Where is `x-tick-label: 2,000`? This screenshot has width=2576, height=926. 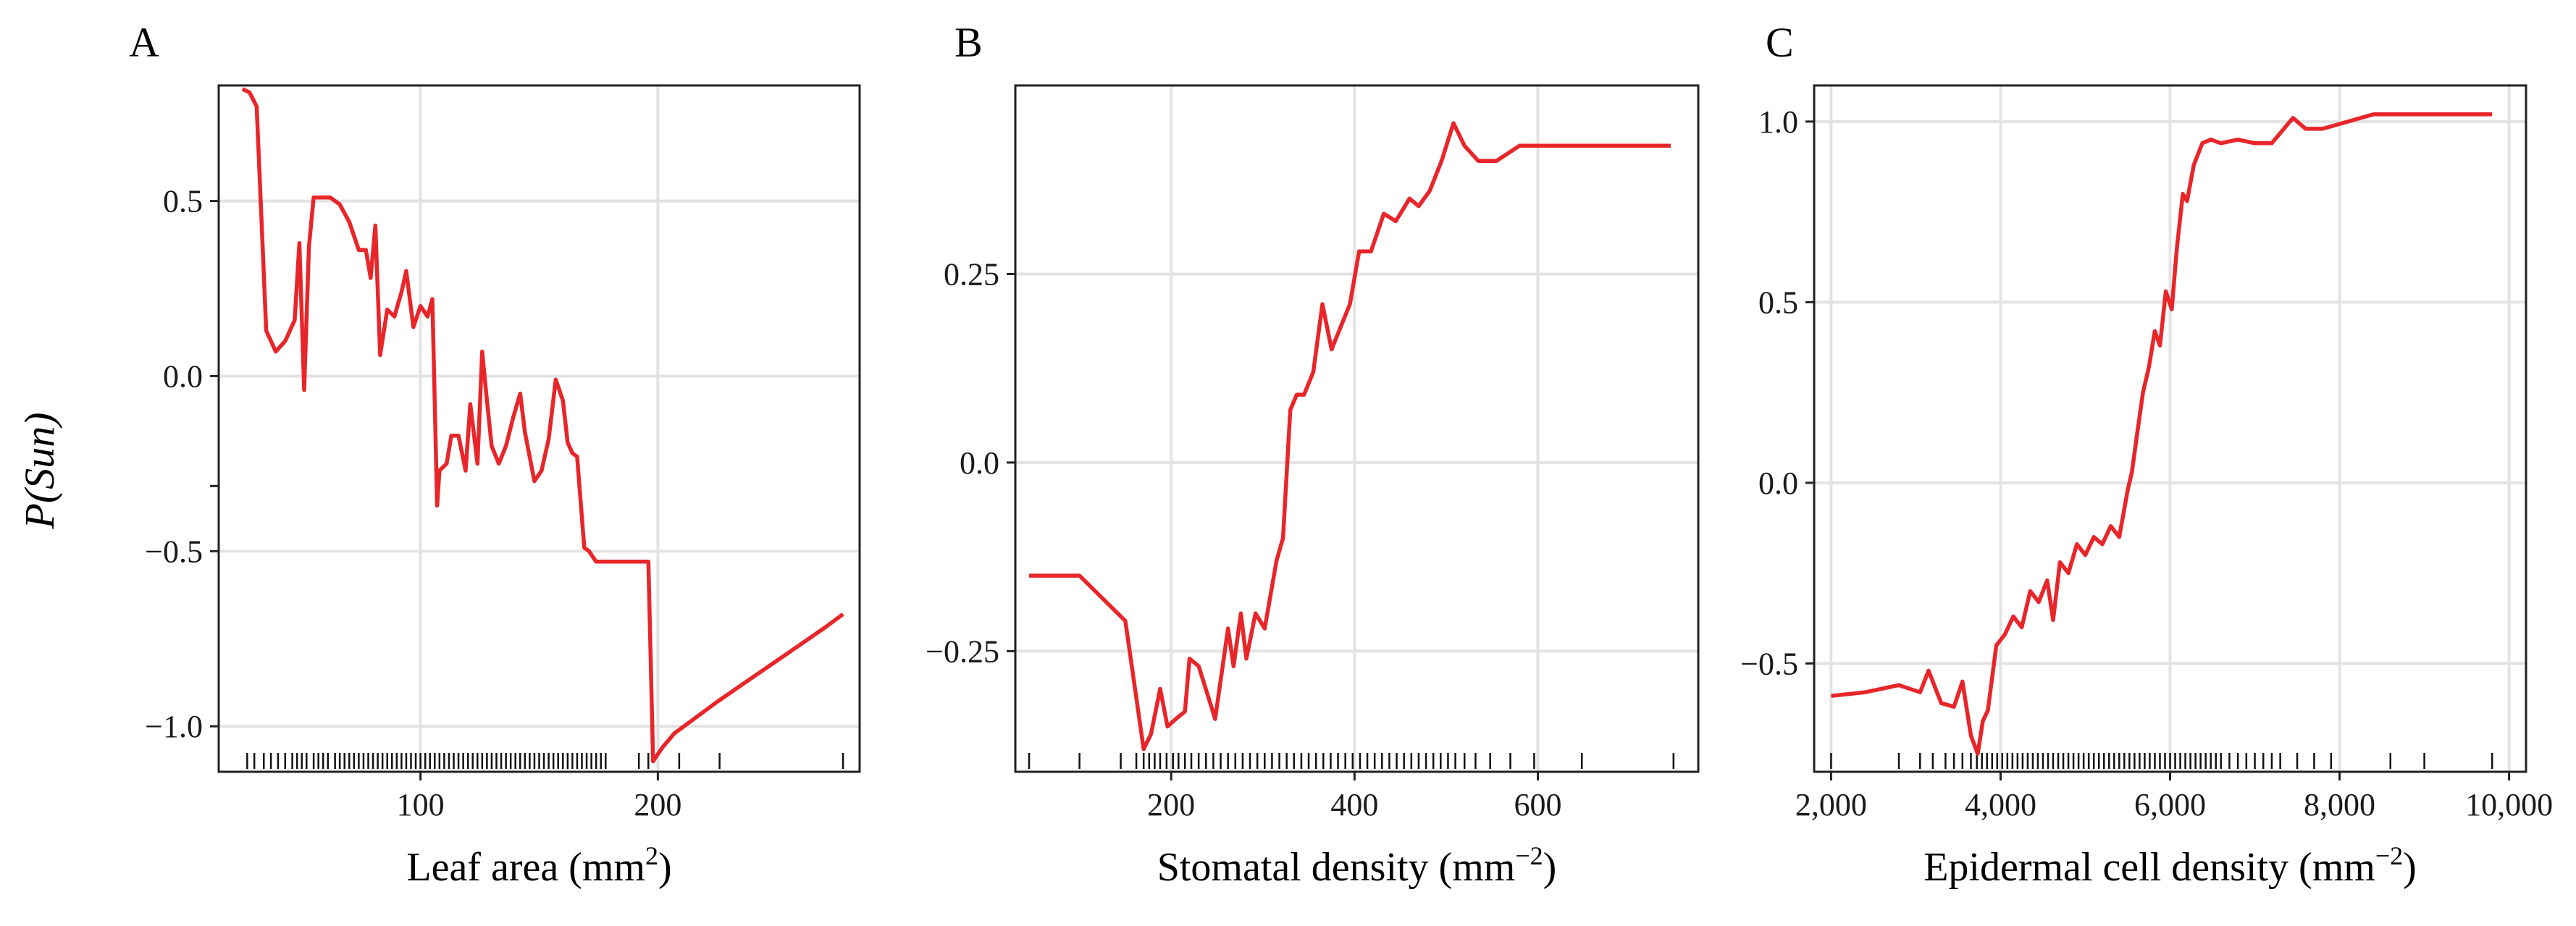
x-tick-label: 2,000 is located at coordinates (1831, 805).